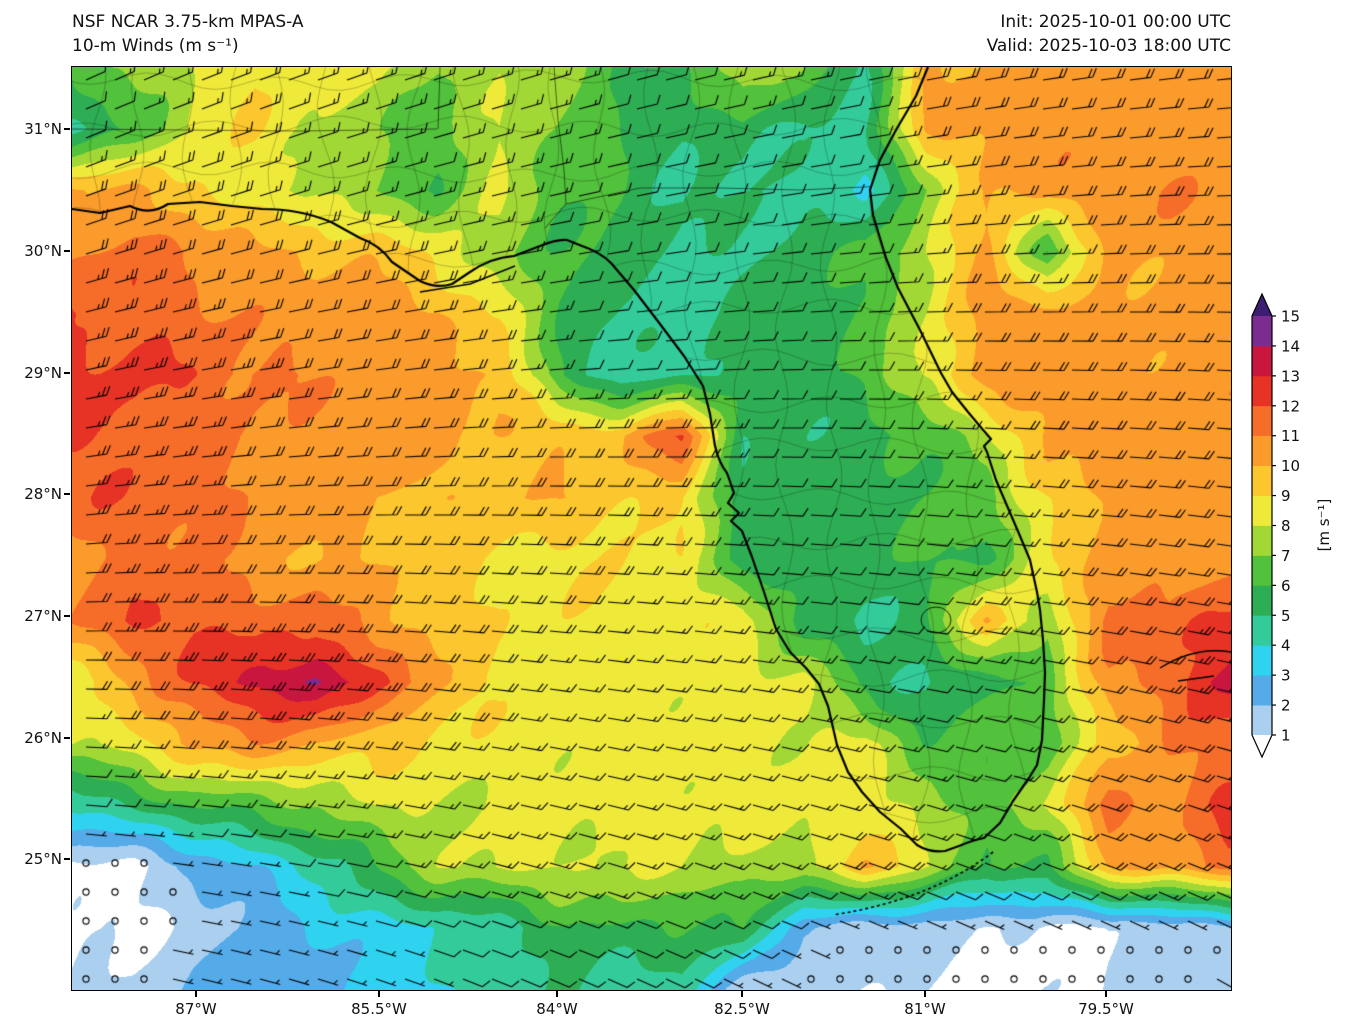 Image resolution: width=1353 pixels, height=1027 pixels. Describe the element at coordinates (1106, 1009) in the screenshot. I see `lon-tick-label: 79.5°W` at that location.